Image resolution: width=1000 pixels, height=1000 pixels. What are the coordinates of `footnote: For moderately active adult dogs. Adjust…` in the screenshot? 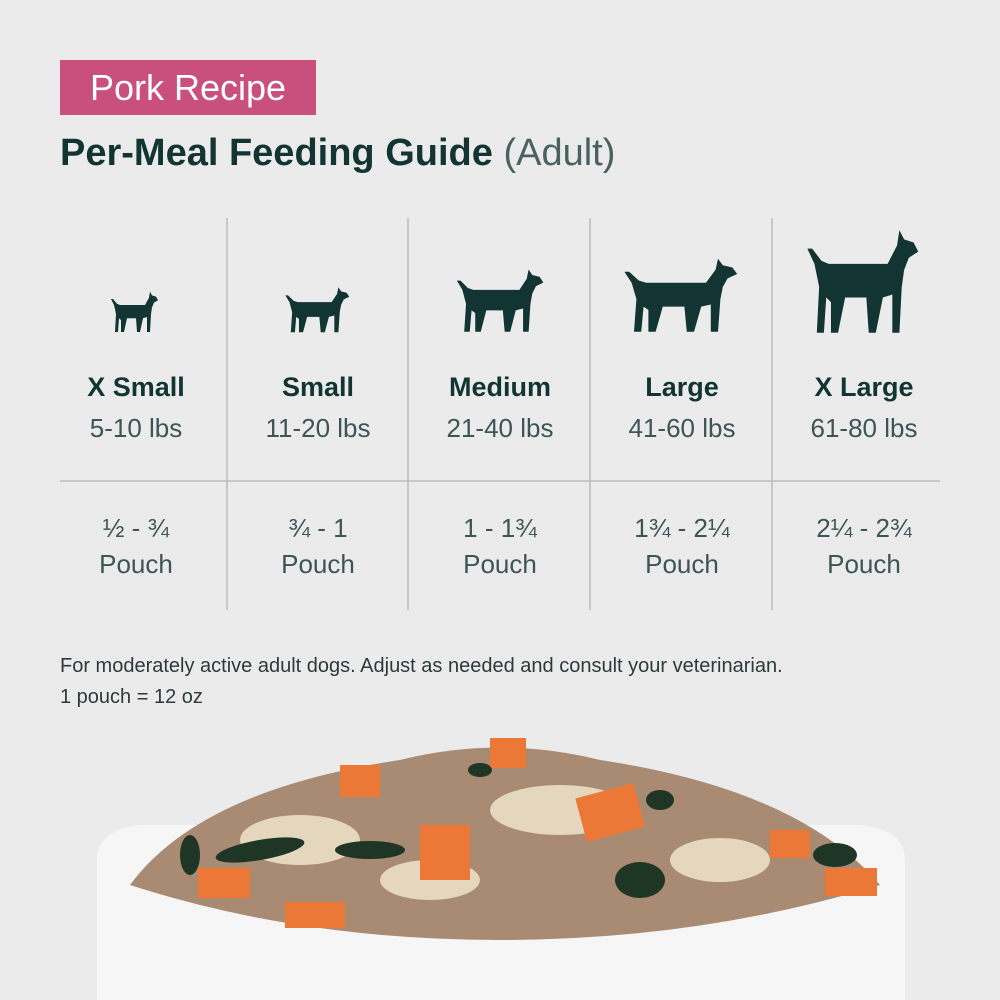 It's located at (421, 666).